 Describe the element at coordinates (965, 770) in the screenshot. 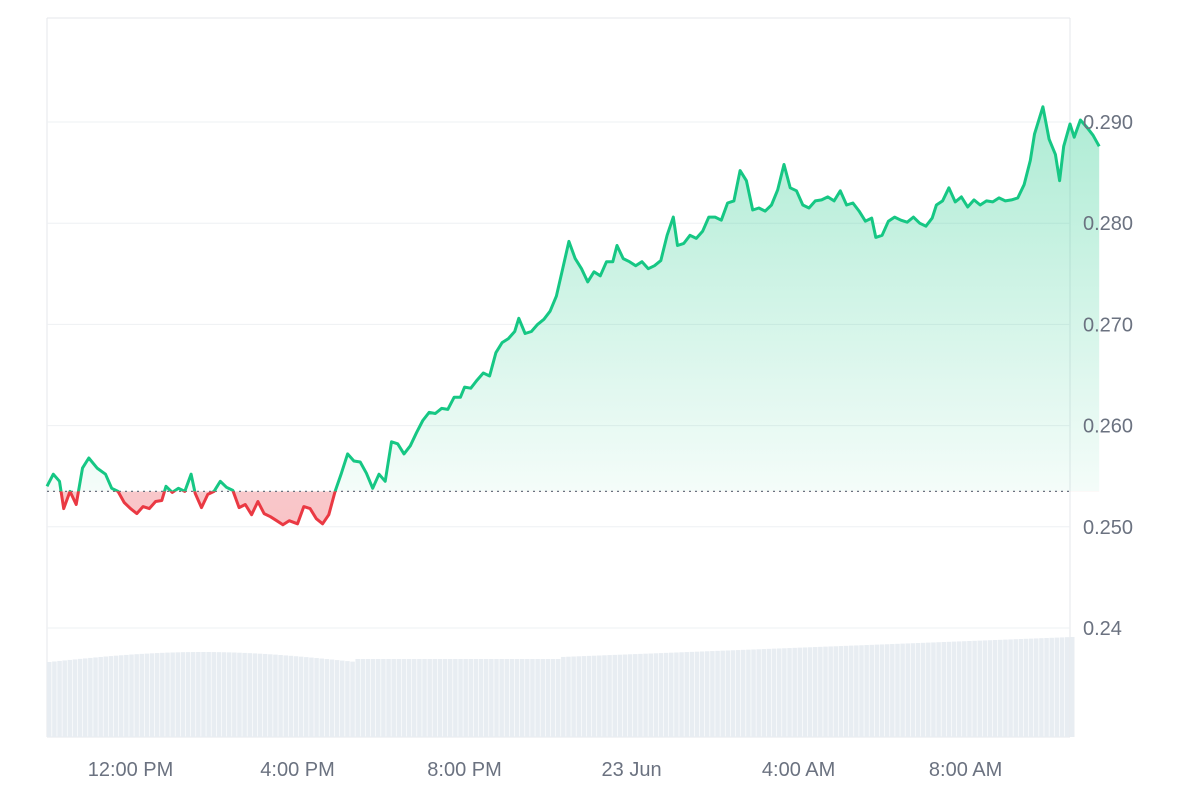

I see `x-tick-label: 8:00 AM` at that location.